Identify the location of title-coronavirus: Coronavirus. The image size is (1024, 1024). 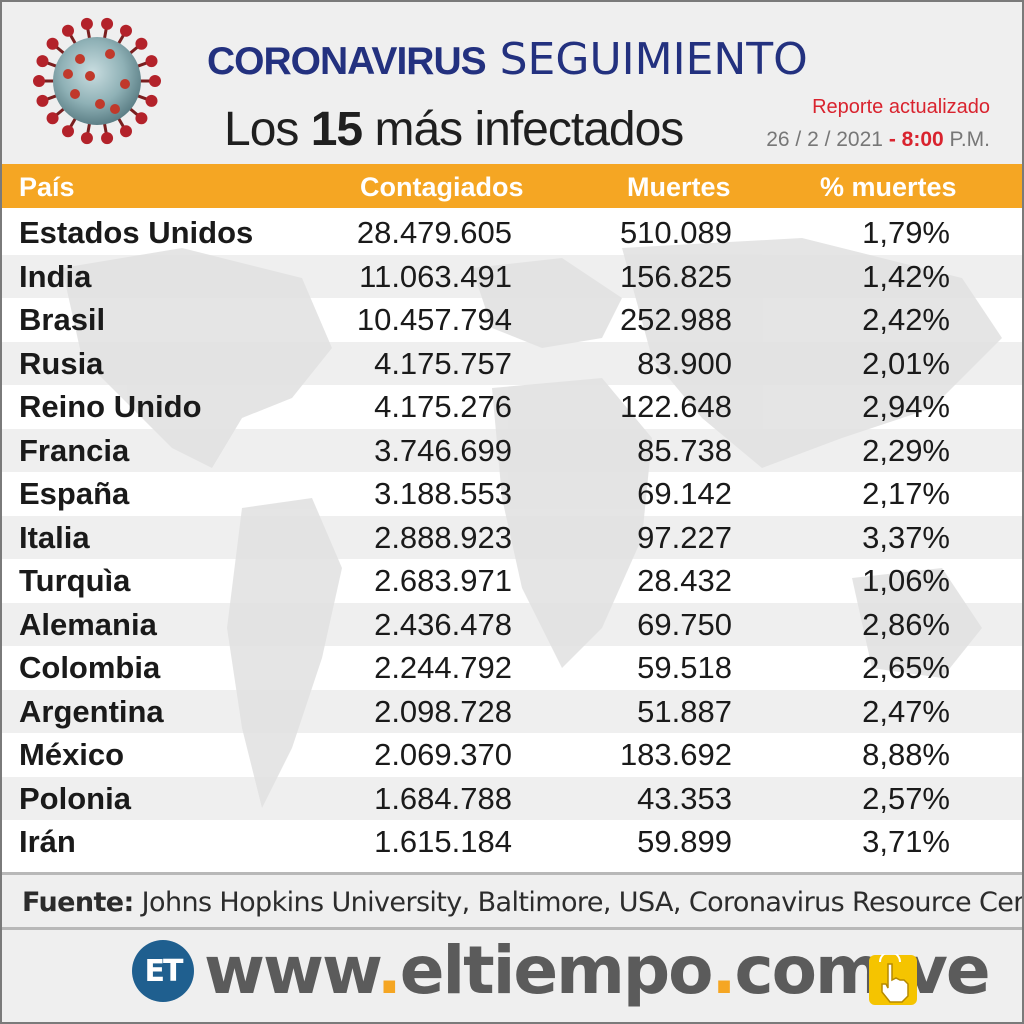
(347, 54).